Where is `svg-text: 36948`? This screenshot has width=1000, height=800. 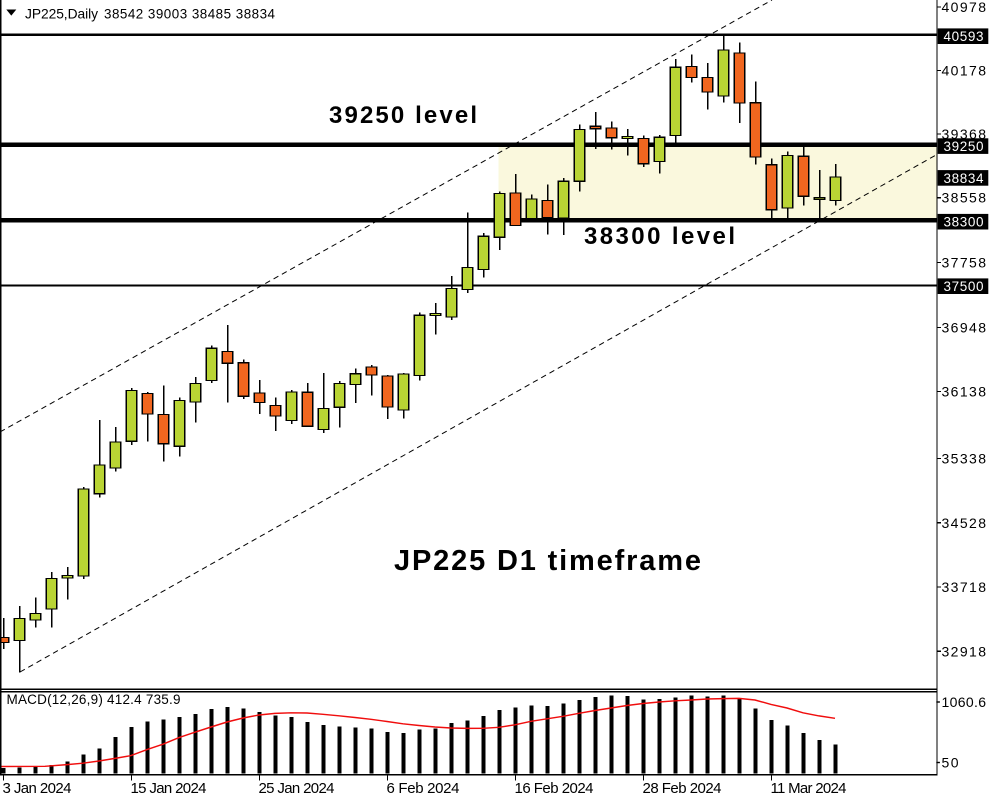 svg-text: 36948 is located at coordinates (964, 328).